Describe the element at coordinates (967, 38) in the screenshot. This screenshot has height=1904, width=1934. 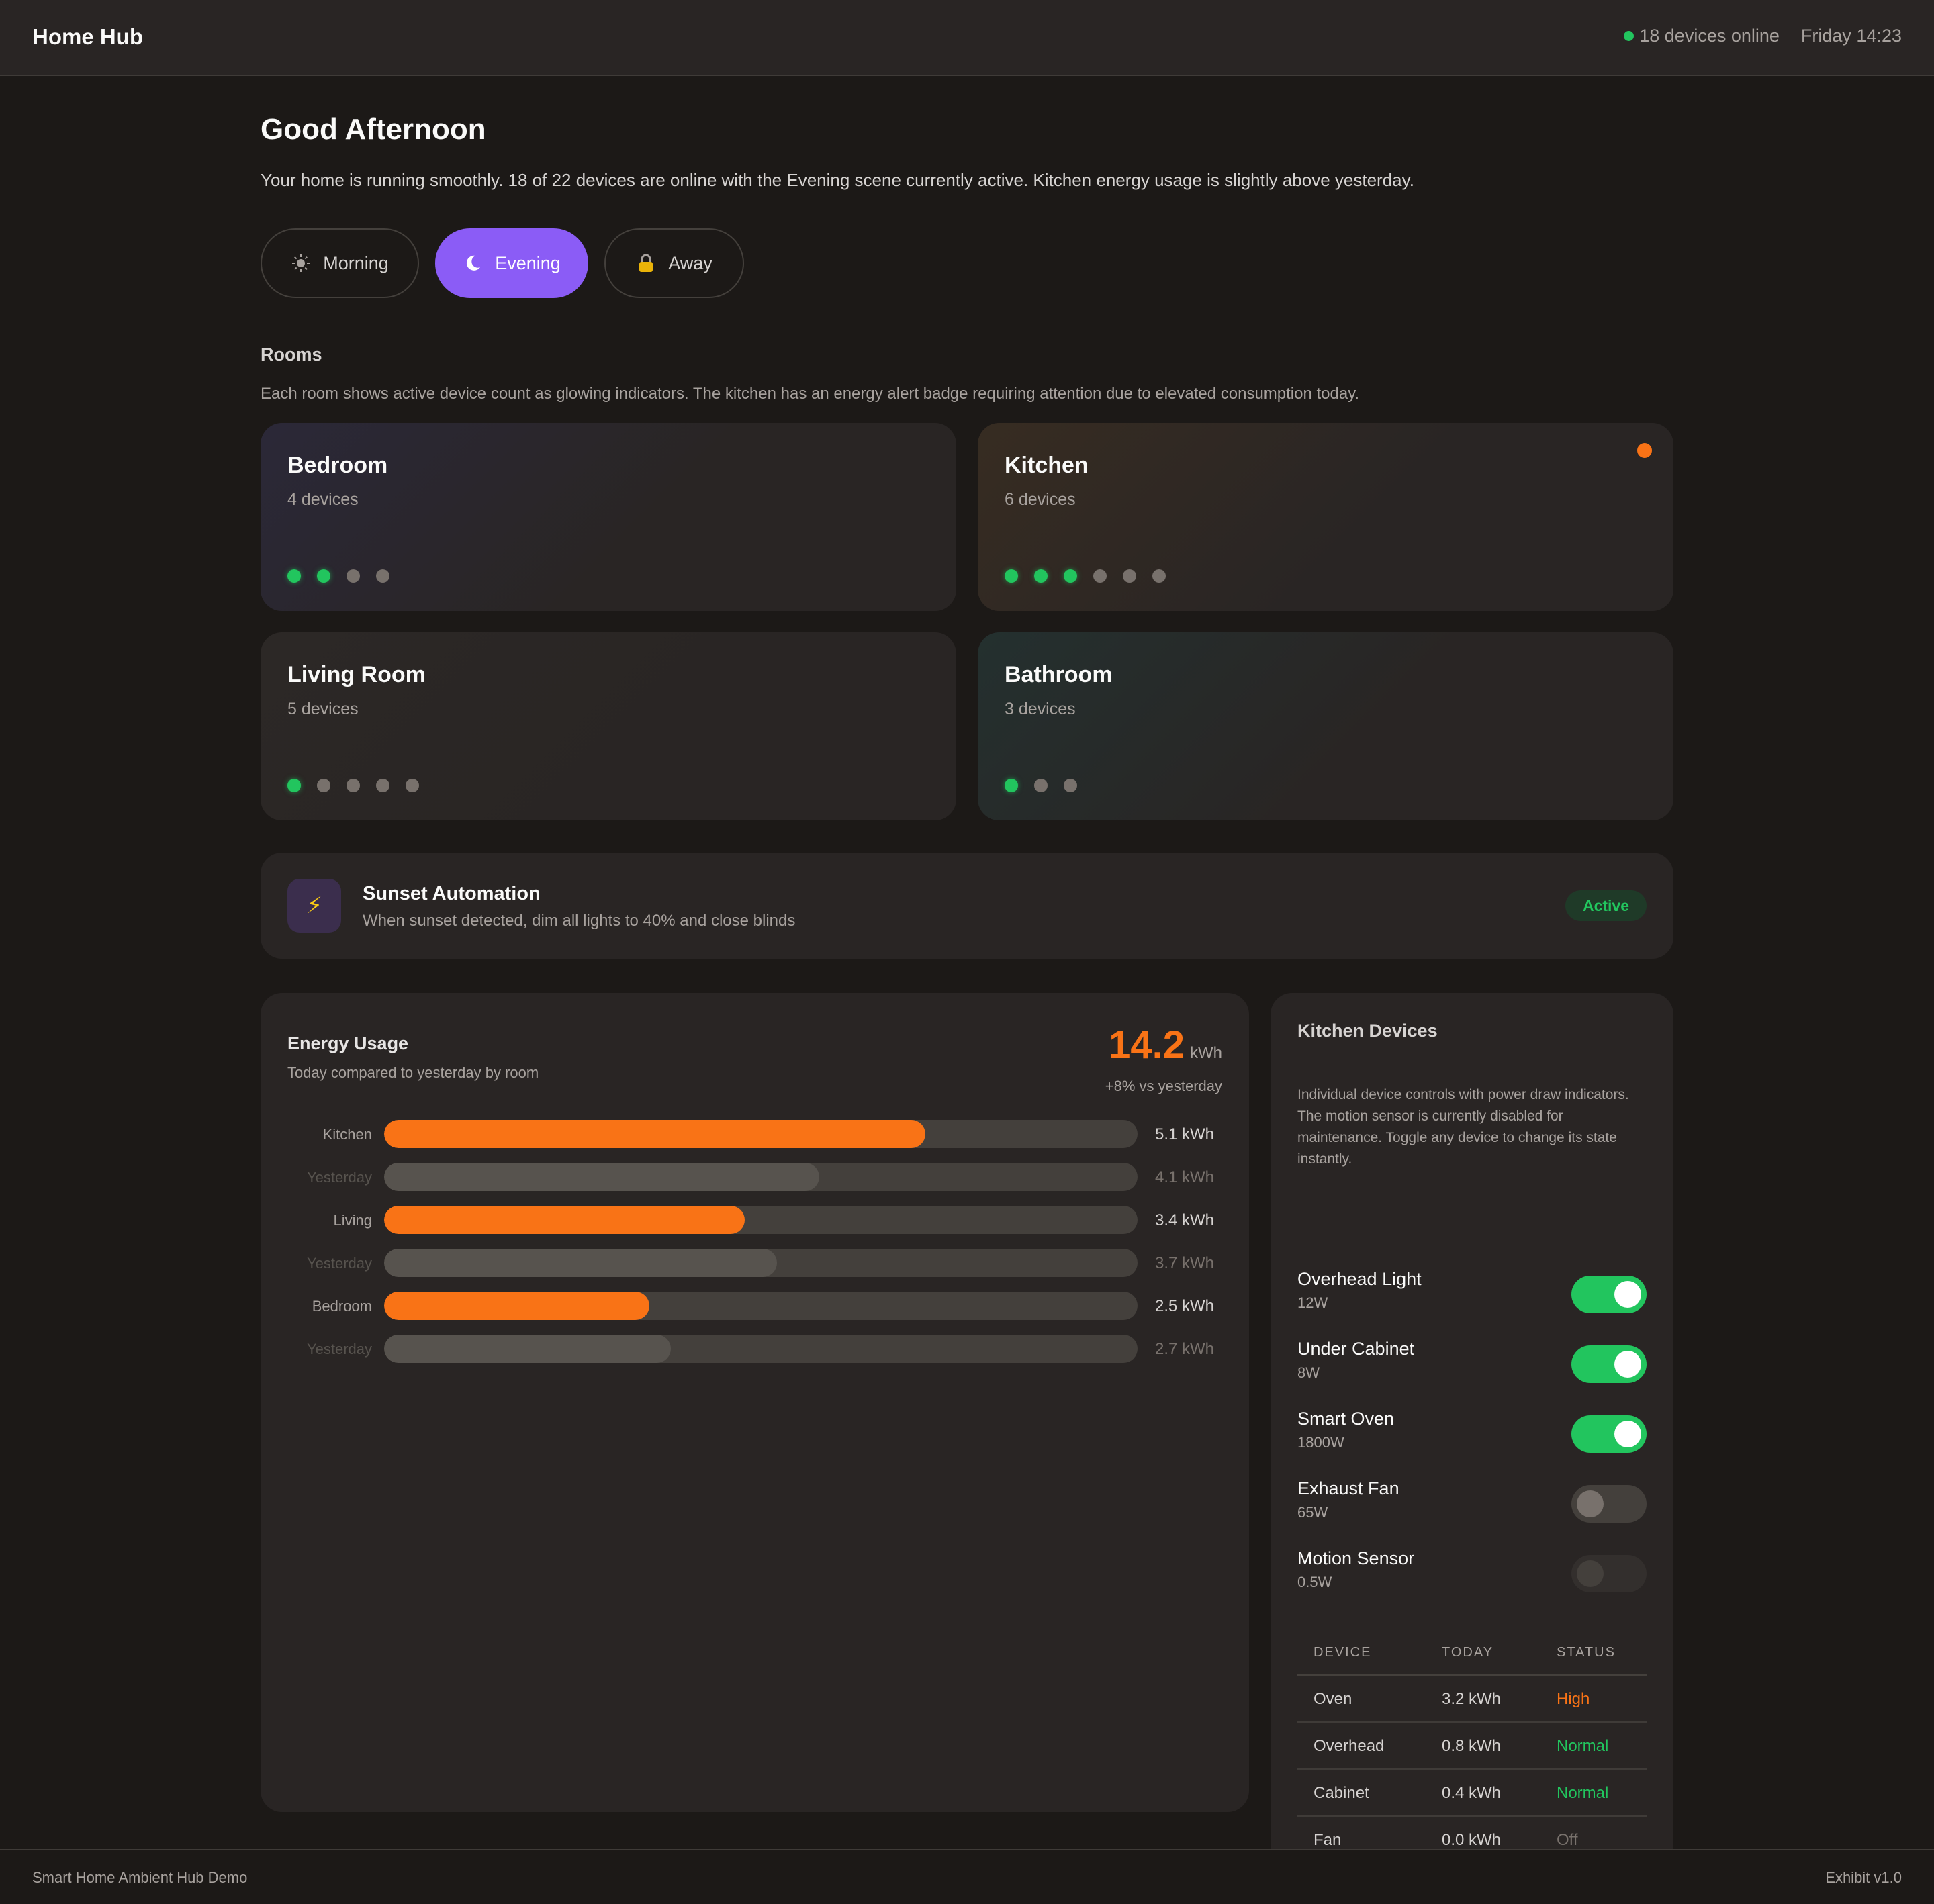
I see `top-bar: Home Hub 18 devices online Friday 14:23` at that location.